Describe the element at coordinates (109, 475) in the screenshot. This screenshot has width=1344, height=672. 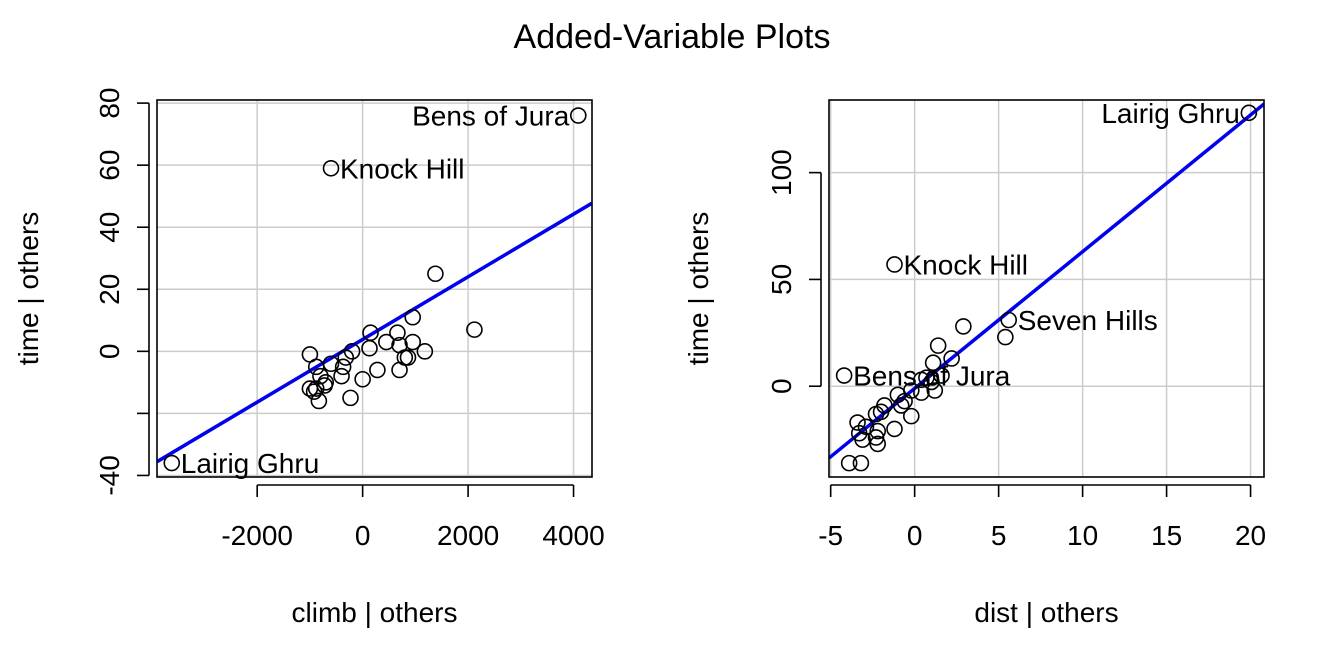
I see `y-tick-label: -40` at that location.